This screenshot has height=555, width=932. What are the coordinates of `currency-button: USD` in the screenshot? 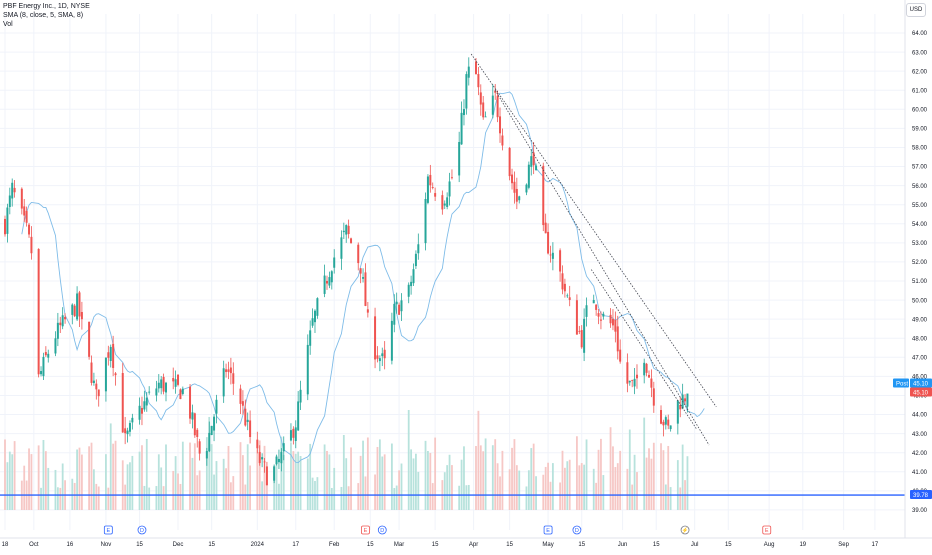 It's located at (916, 10).